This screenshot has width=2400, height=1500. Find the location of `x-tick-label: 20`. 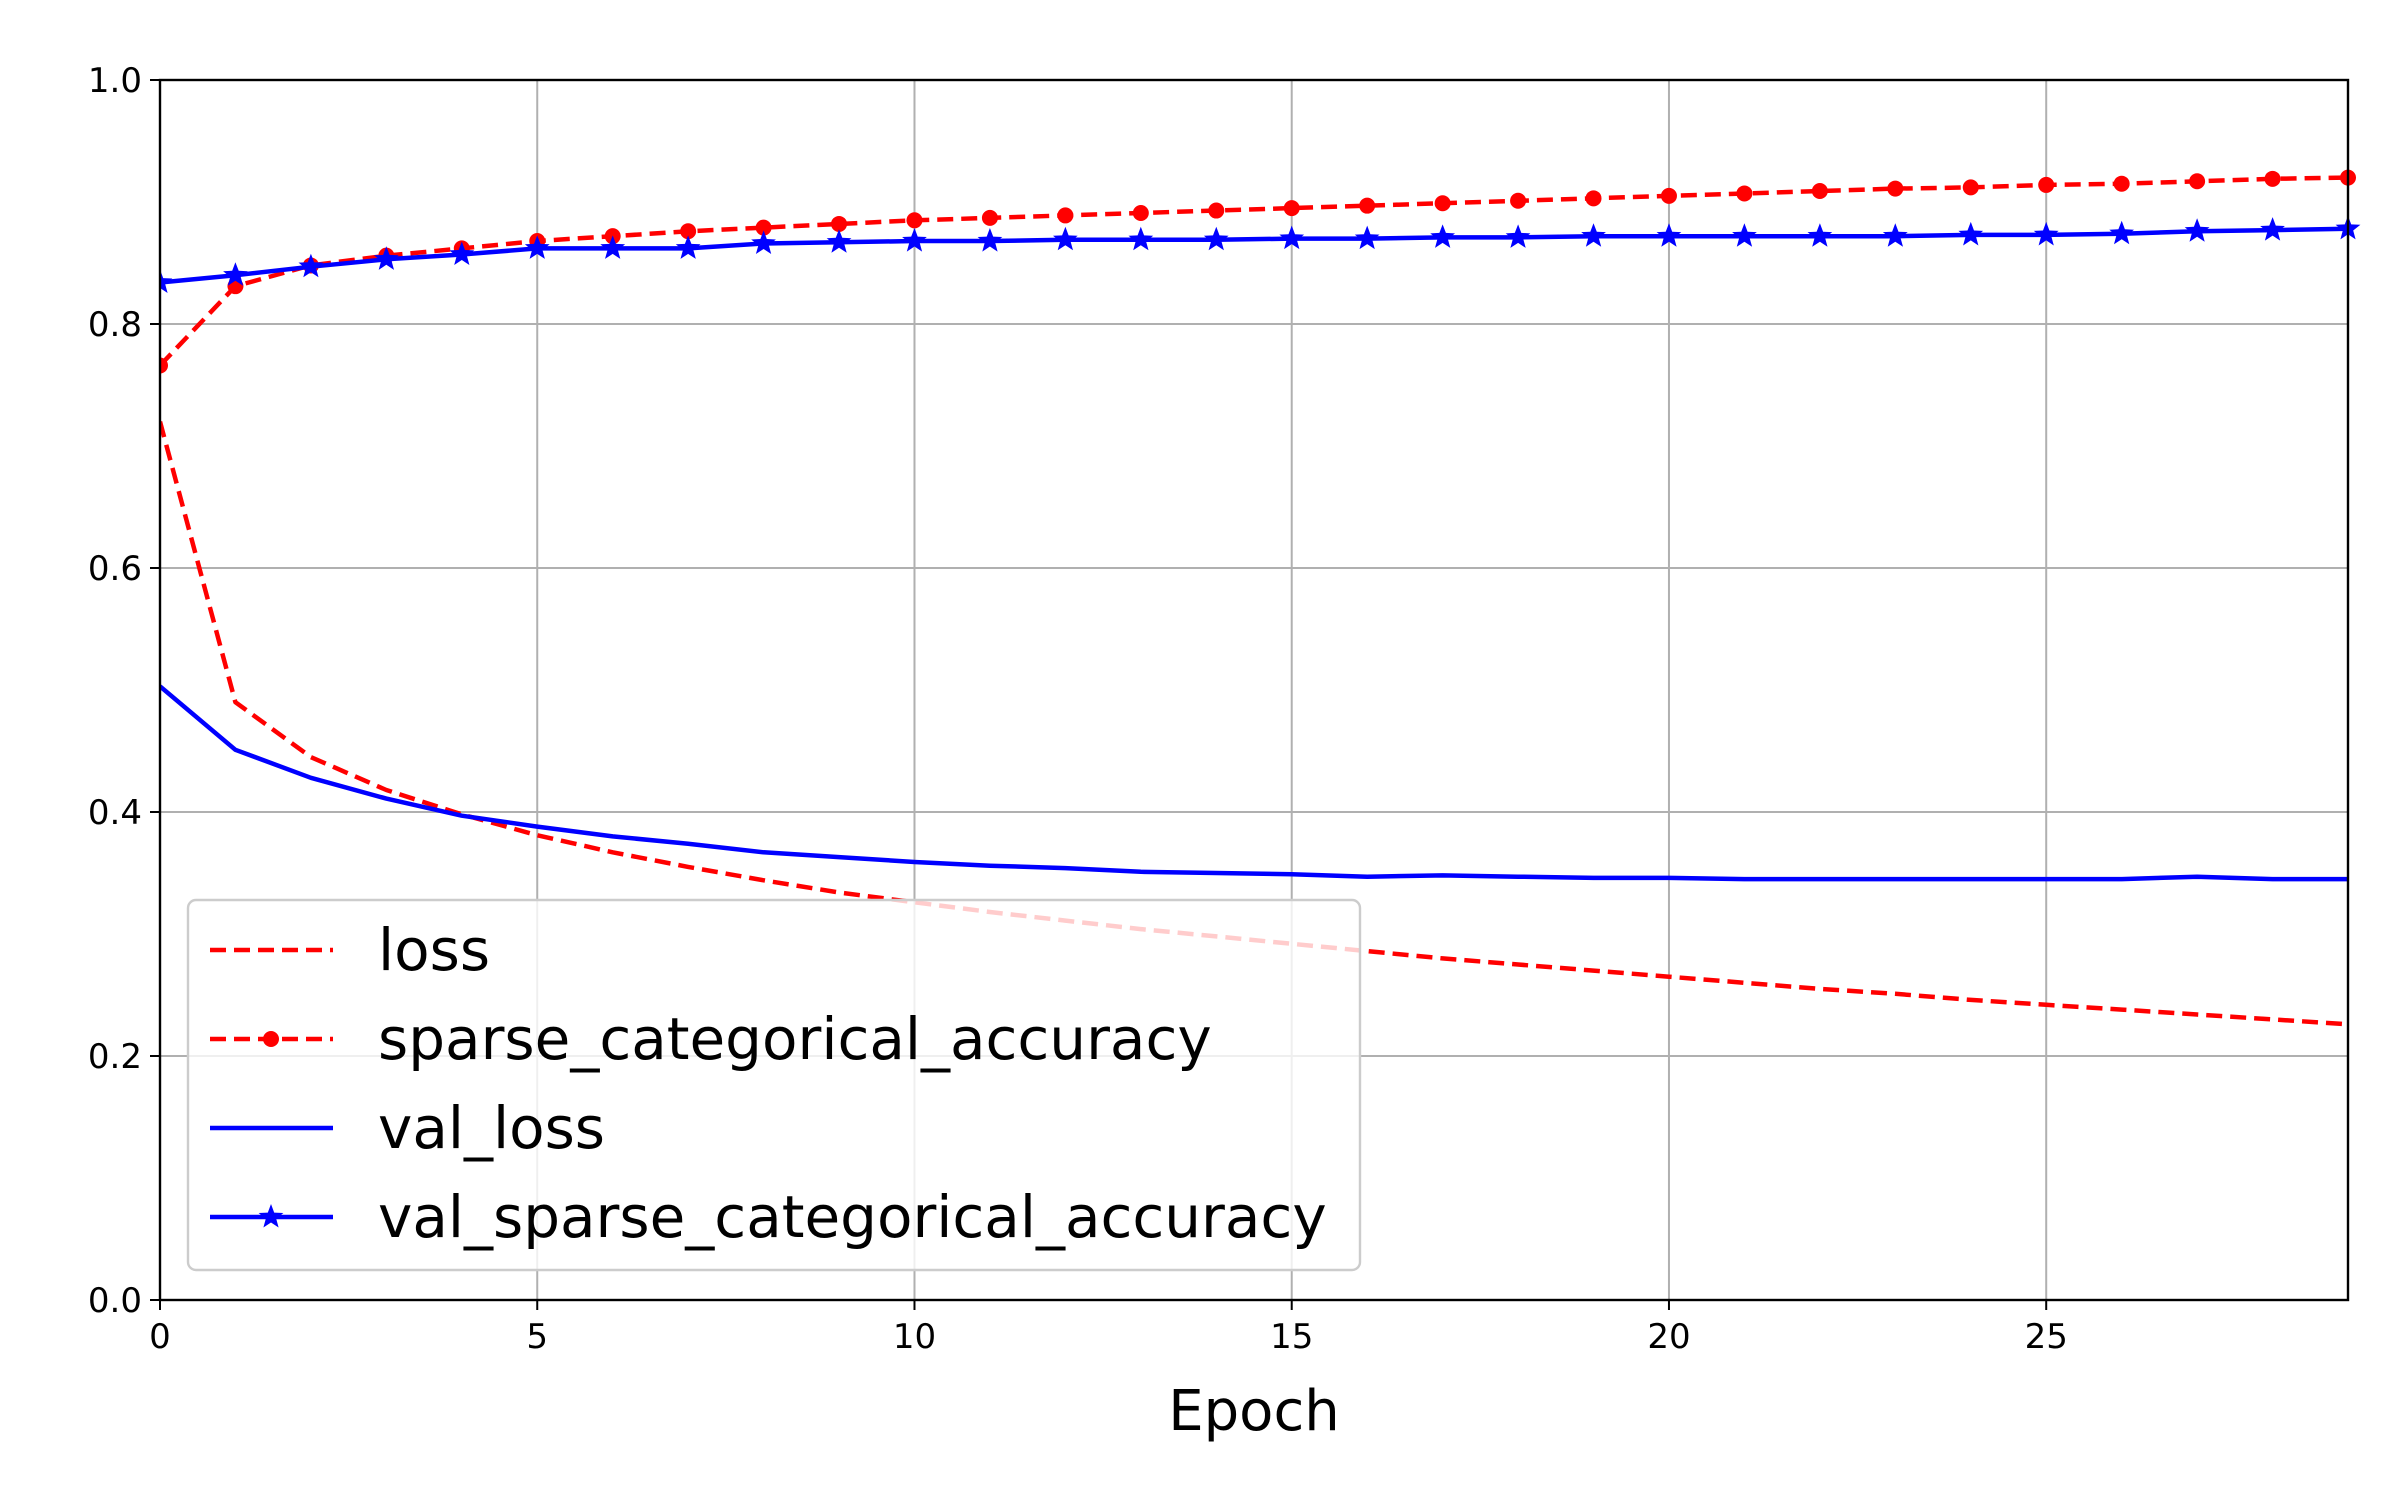

x-tick-label: 20 is located at coordinates (1668, 1337).